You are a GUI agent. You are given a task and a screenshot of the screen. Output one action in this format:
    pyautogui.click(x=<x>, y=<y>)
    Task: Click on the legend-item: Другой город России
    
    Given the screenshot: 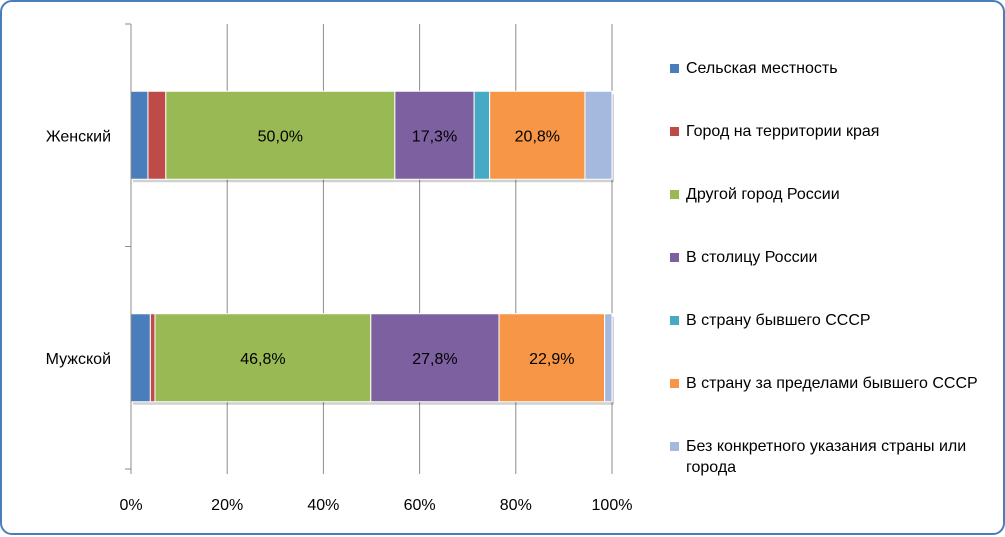 What is the action you would take?
    pyautogui.click(x=828, y=194)
    